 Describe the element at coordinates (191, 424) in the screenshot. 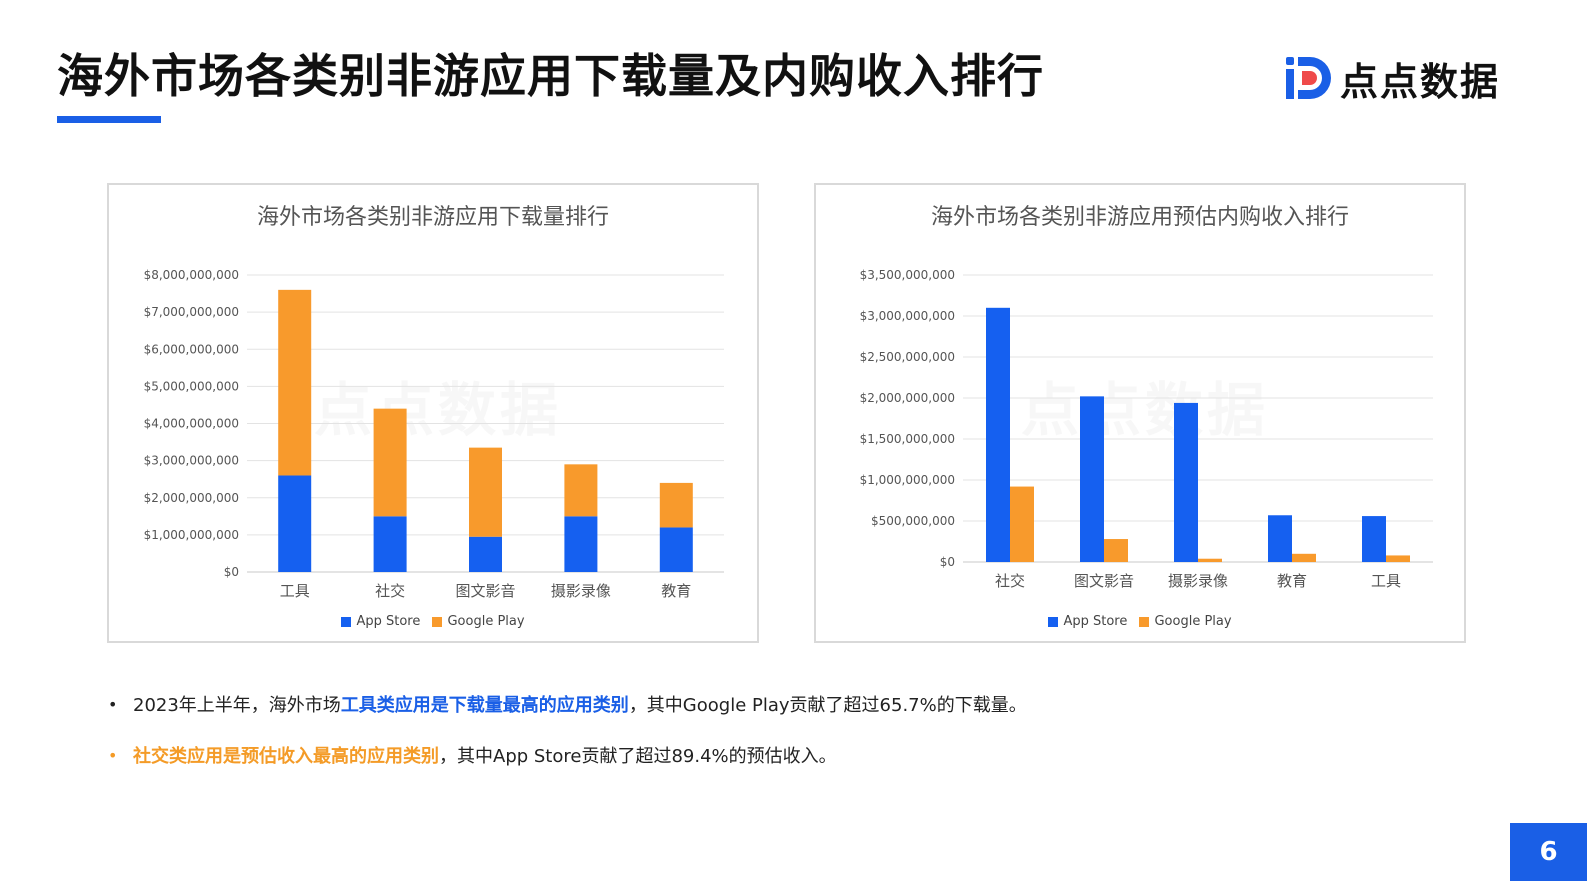

I see `y-tick-label: $4,000,000,000` at that location.